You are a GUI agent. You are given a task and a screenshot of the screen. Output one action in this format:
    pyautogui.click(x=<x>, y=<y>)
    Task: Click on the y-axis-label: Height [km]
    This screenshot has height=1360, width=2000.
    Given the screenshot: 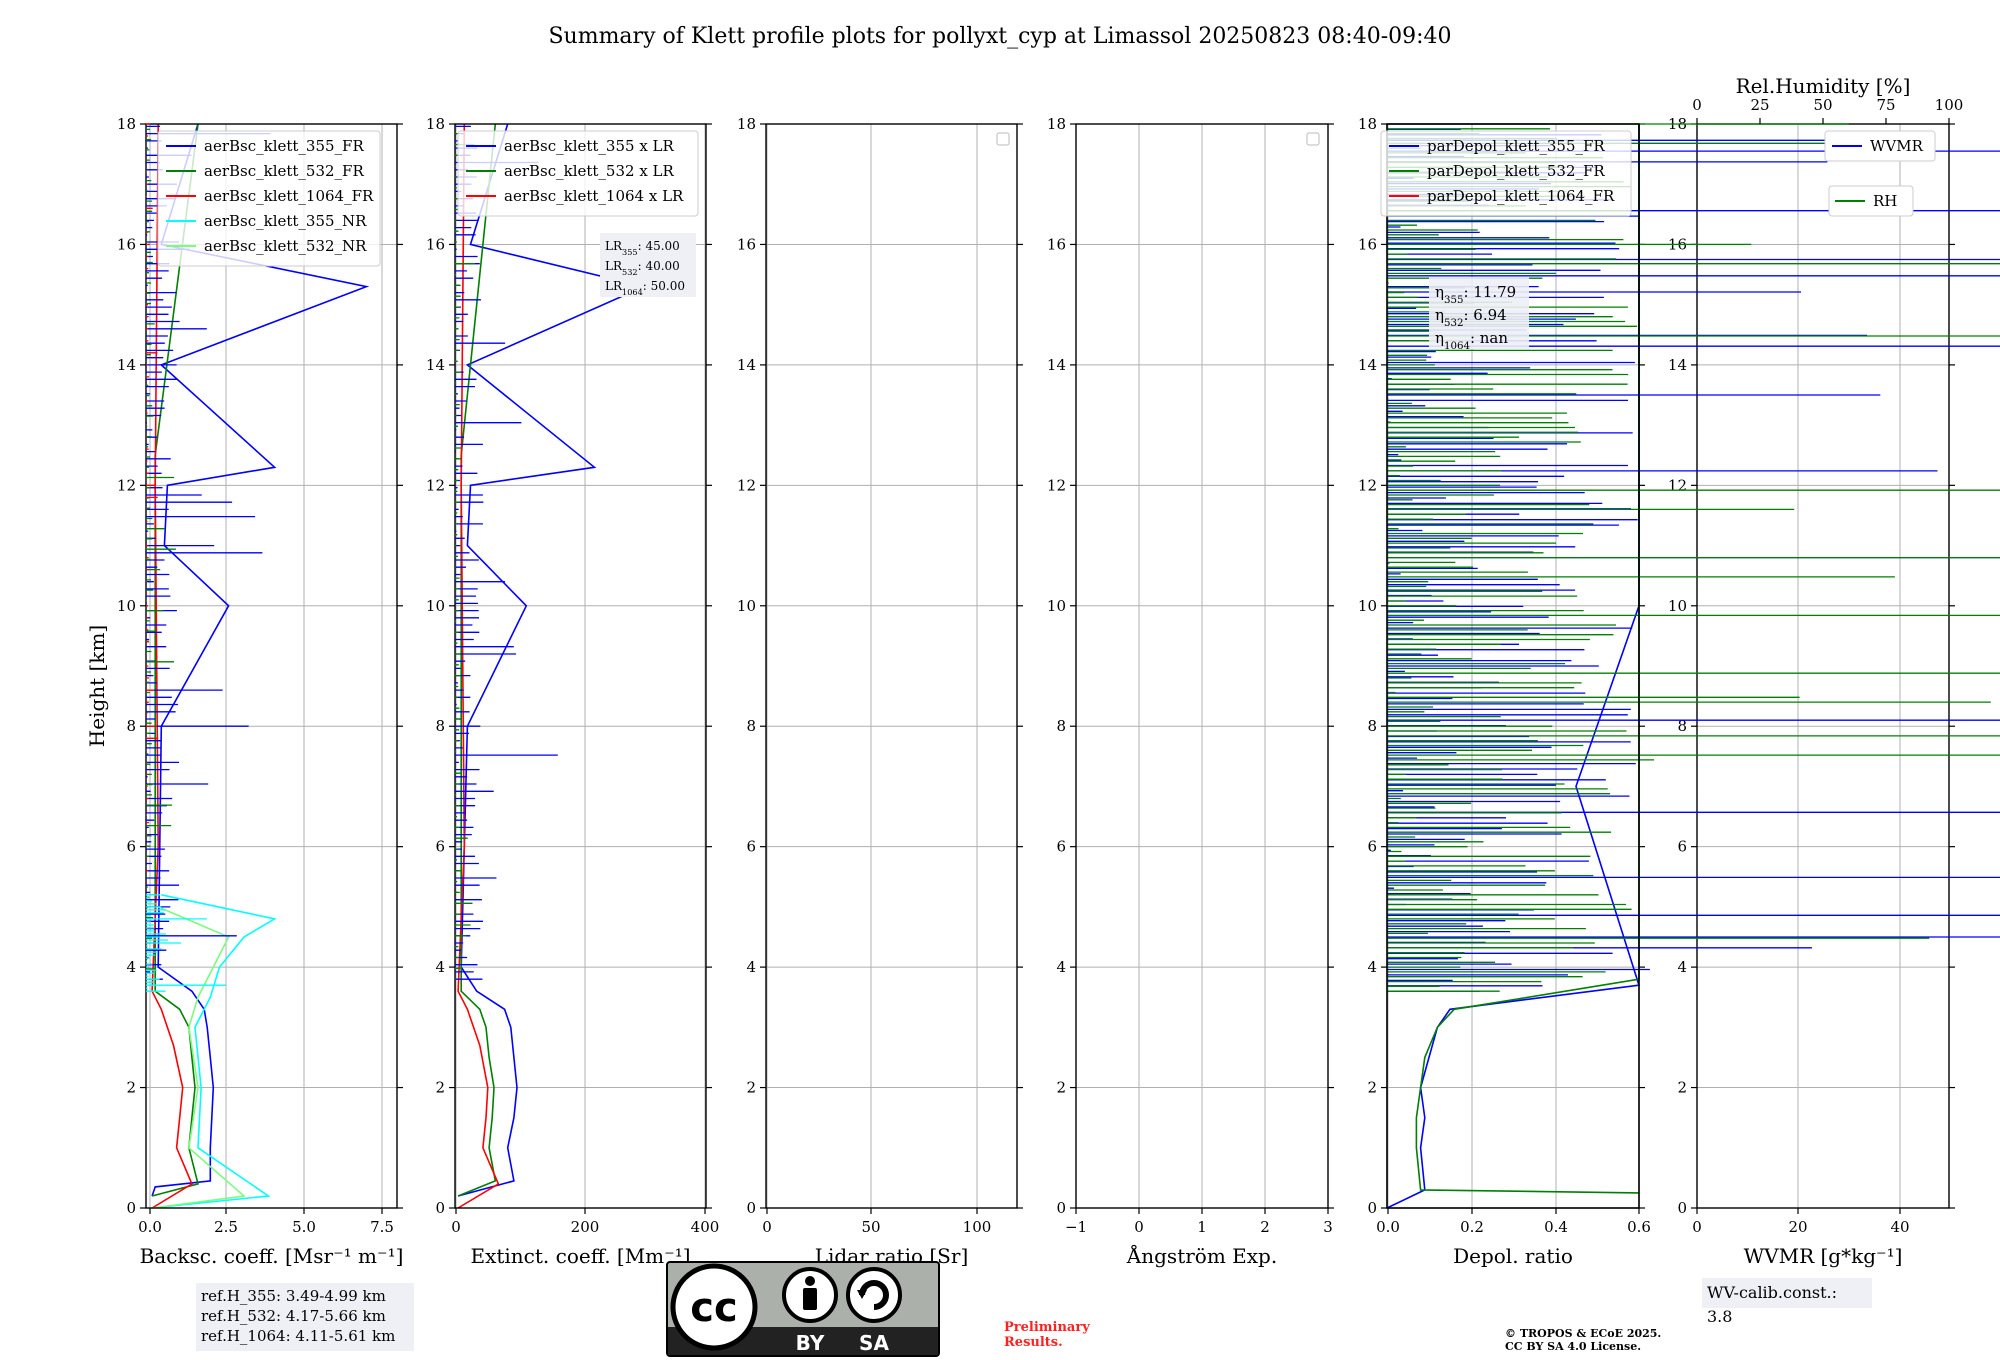 What is the action you would take?
    pyautogui.click(x=97, y=686)
    